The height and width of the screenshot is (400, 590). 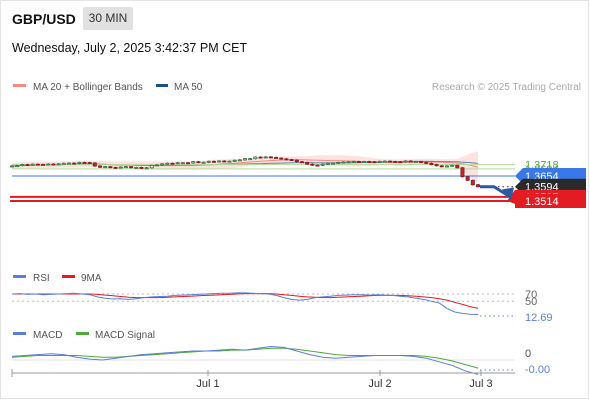 What do you see at coordinates (88, 87) in the screenshot?
I see `ma20-legend-label: MA 20 + Bollinger Bands` at bounding box center [88, 87].